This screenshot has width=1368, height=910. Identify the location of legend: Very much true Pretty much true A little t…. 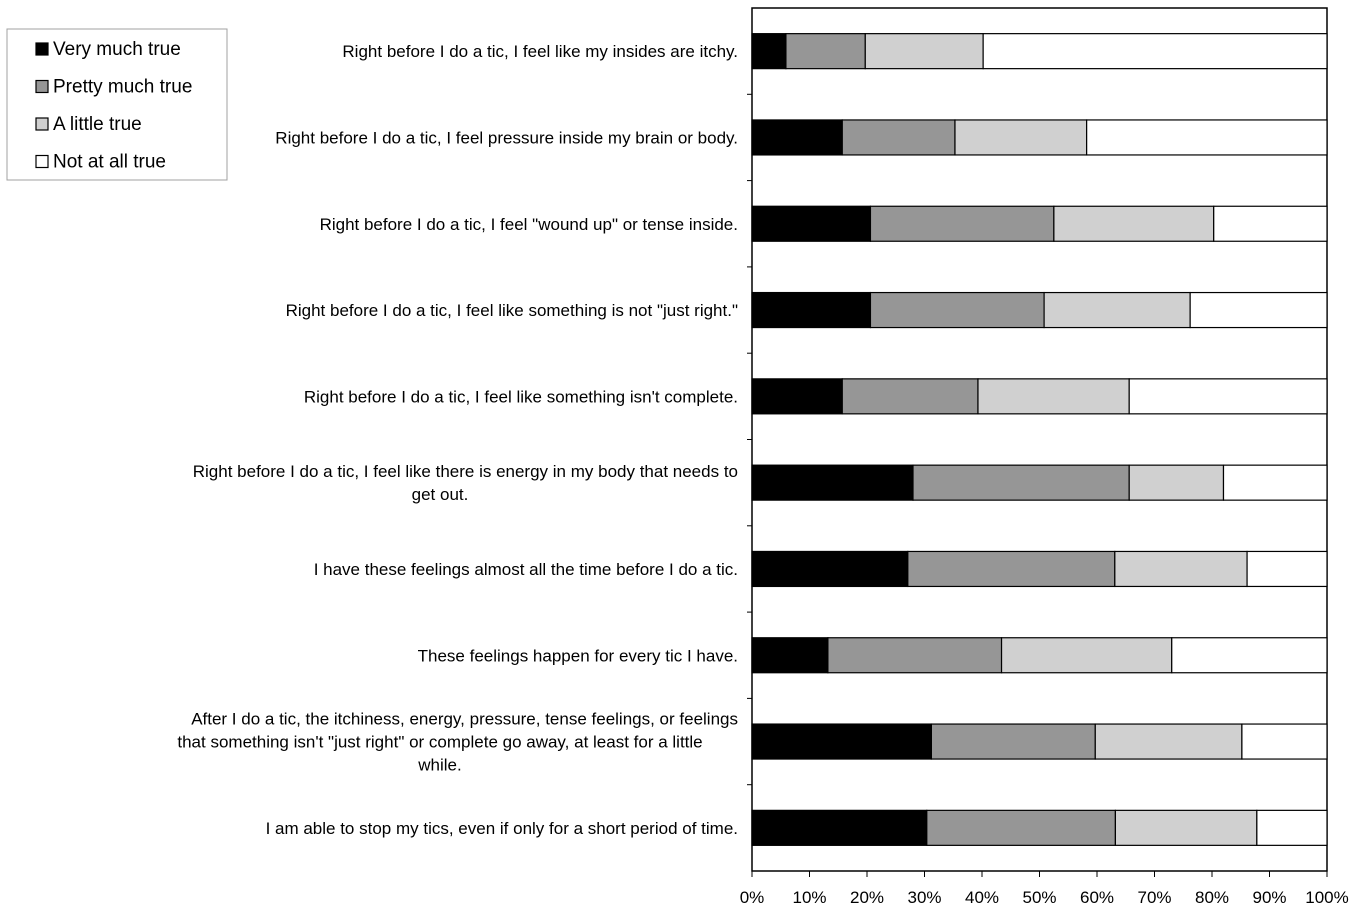
(117, 104).